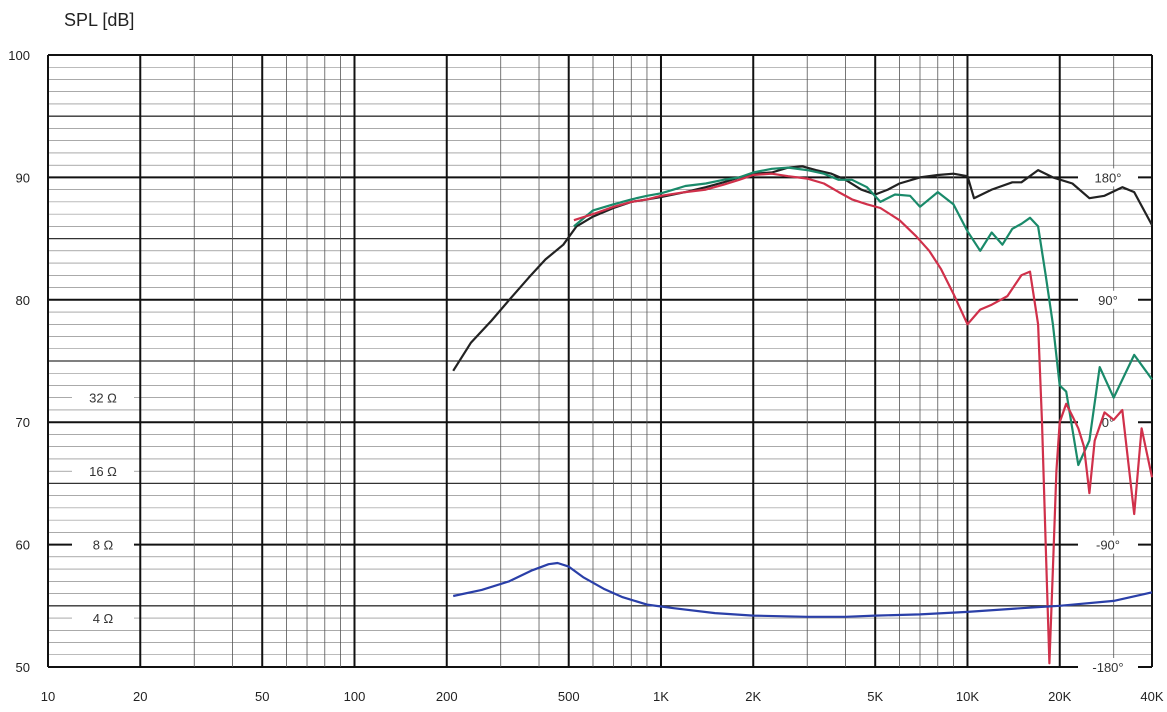  Describe the element at coordinates (875, 696) in the screenshot. I see `x-tick-label: 5K` at that location.